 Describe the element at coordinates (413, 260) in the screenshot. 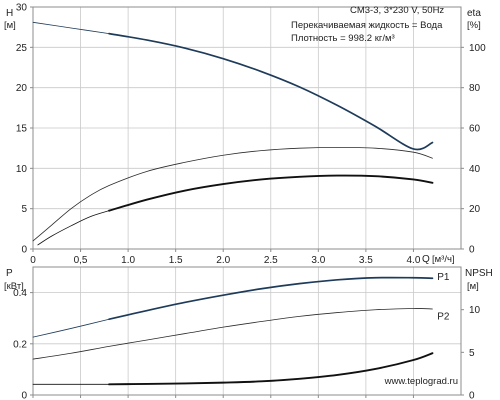

I see `x-tick-label: 4.0` at that location.